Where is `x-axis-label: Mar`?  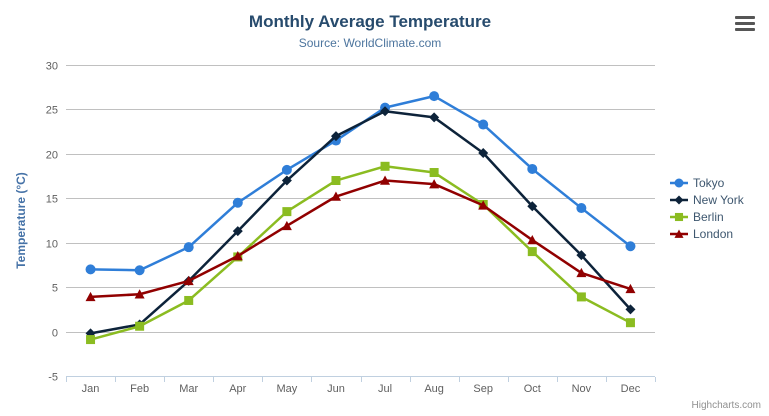 x-axis-label: Mar is located at coordinates (188, 389).